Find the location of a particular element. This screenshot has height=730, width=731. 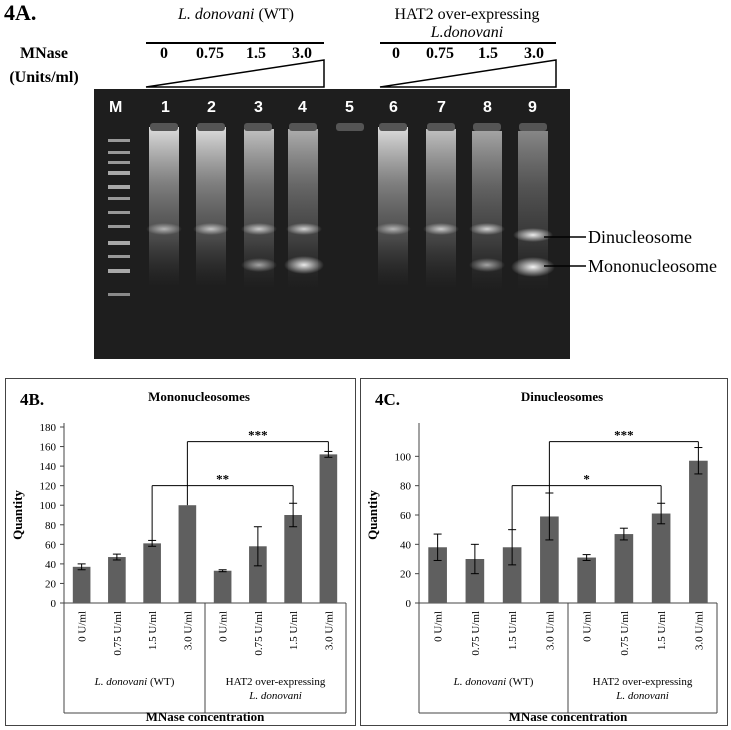

lane-2: 2 is located at coordinates (211, 107).